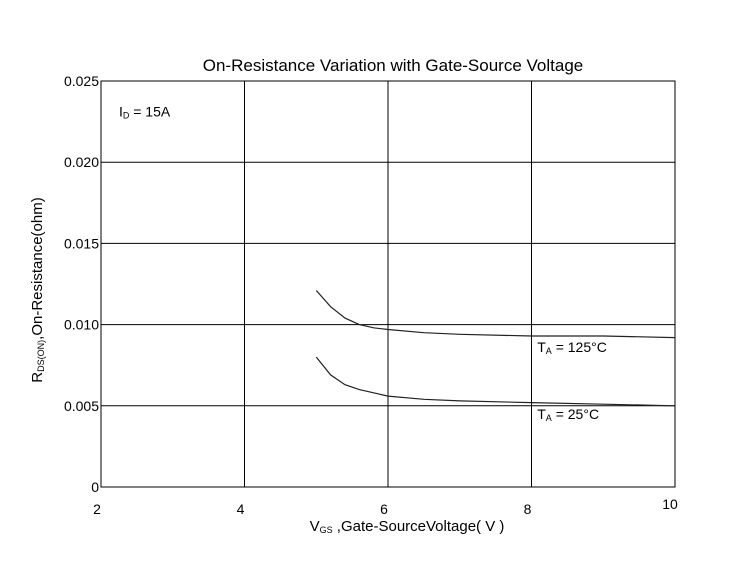 The width and height of the screenshot is (743, 565). What do you see at coordinates (528, 509) in the screenshot?
I see `x-tick-label: 8` at bounding box center [528, 509].